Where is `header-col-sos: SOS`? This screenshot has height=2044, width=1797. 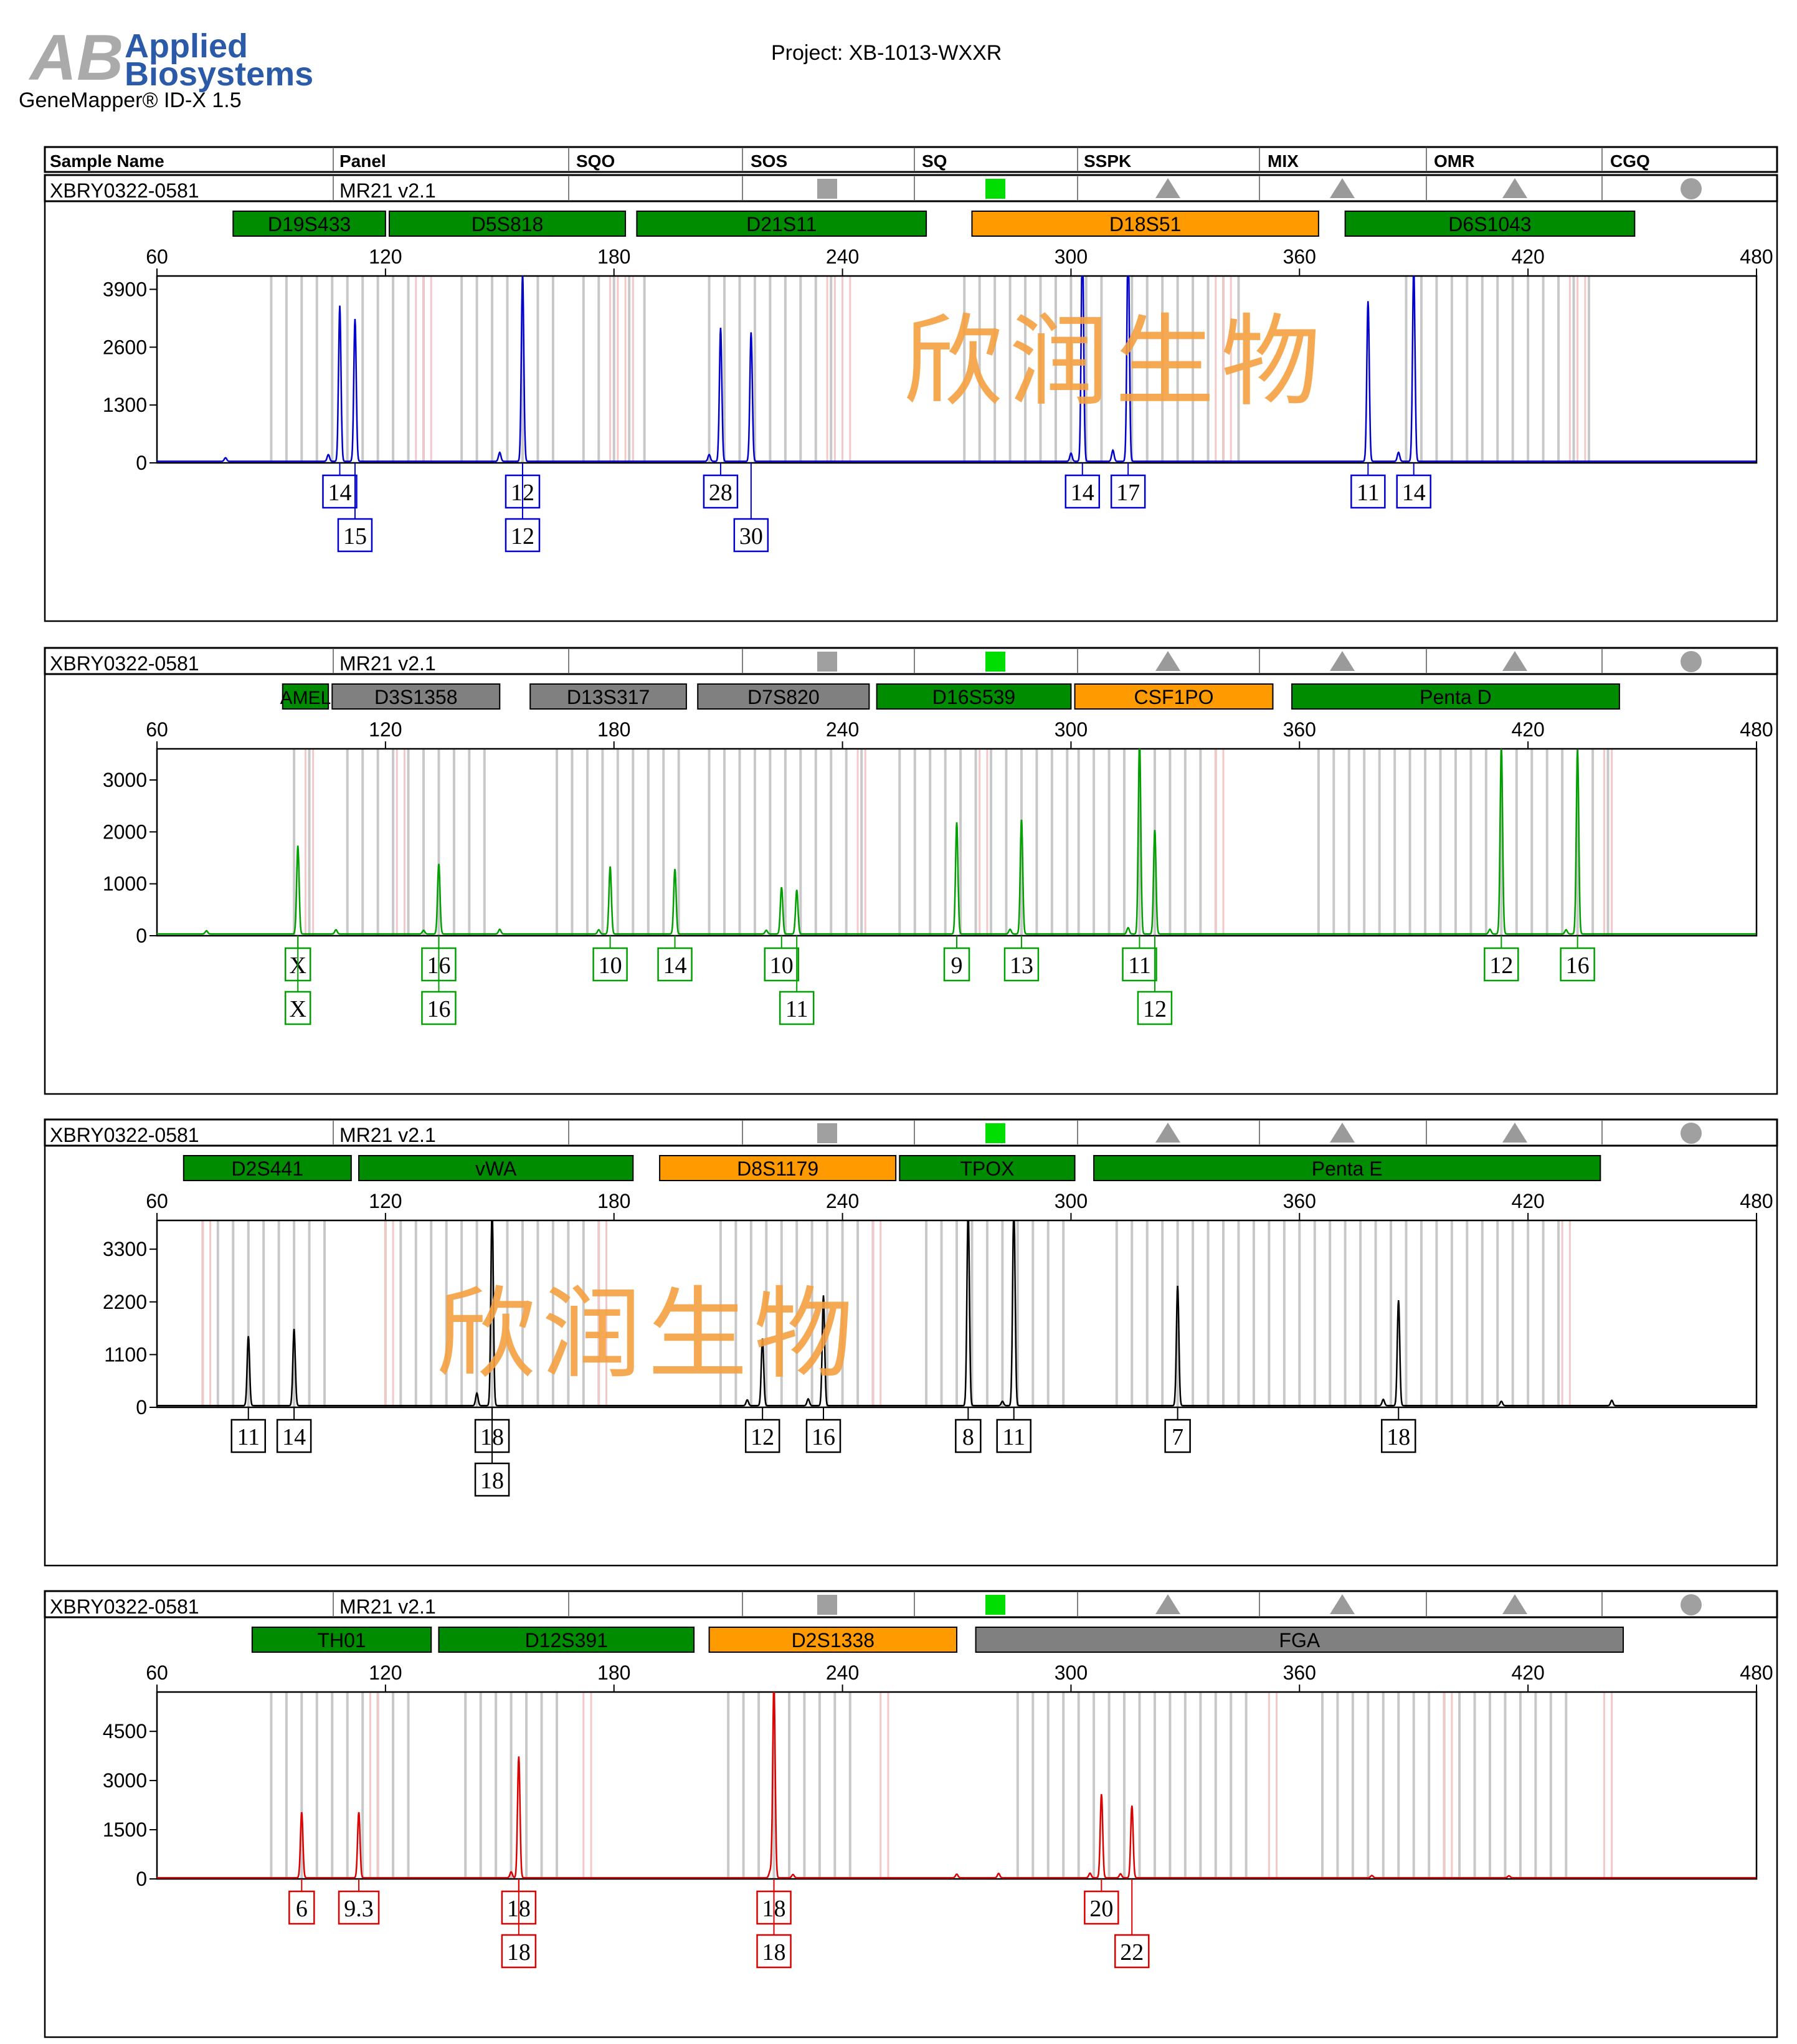 header-col-sos: SOS is located at coordinates (769, 161).